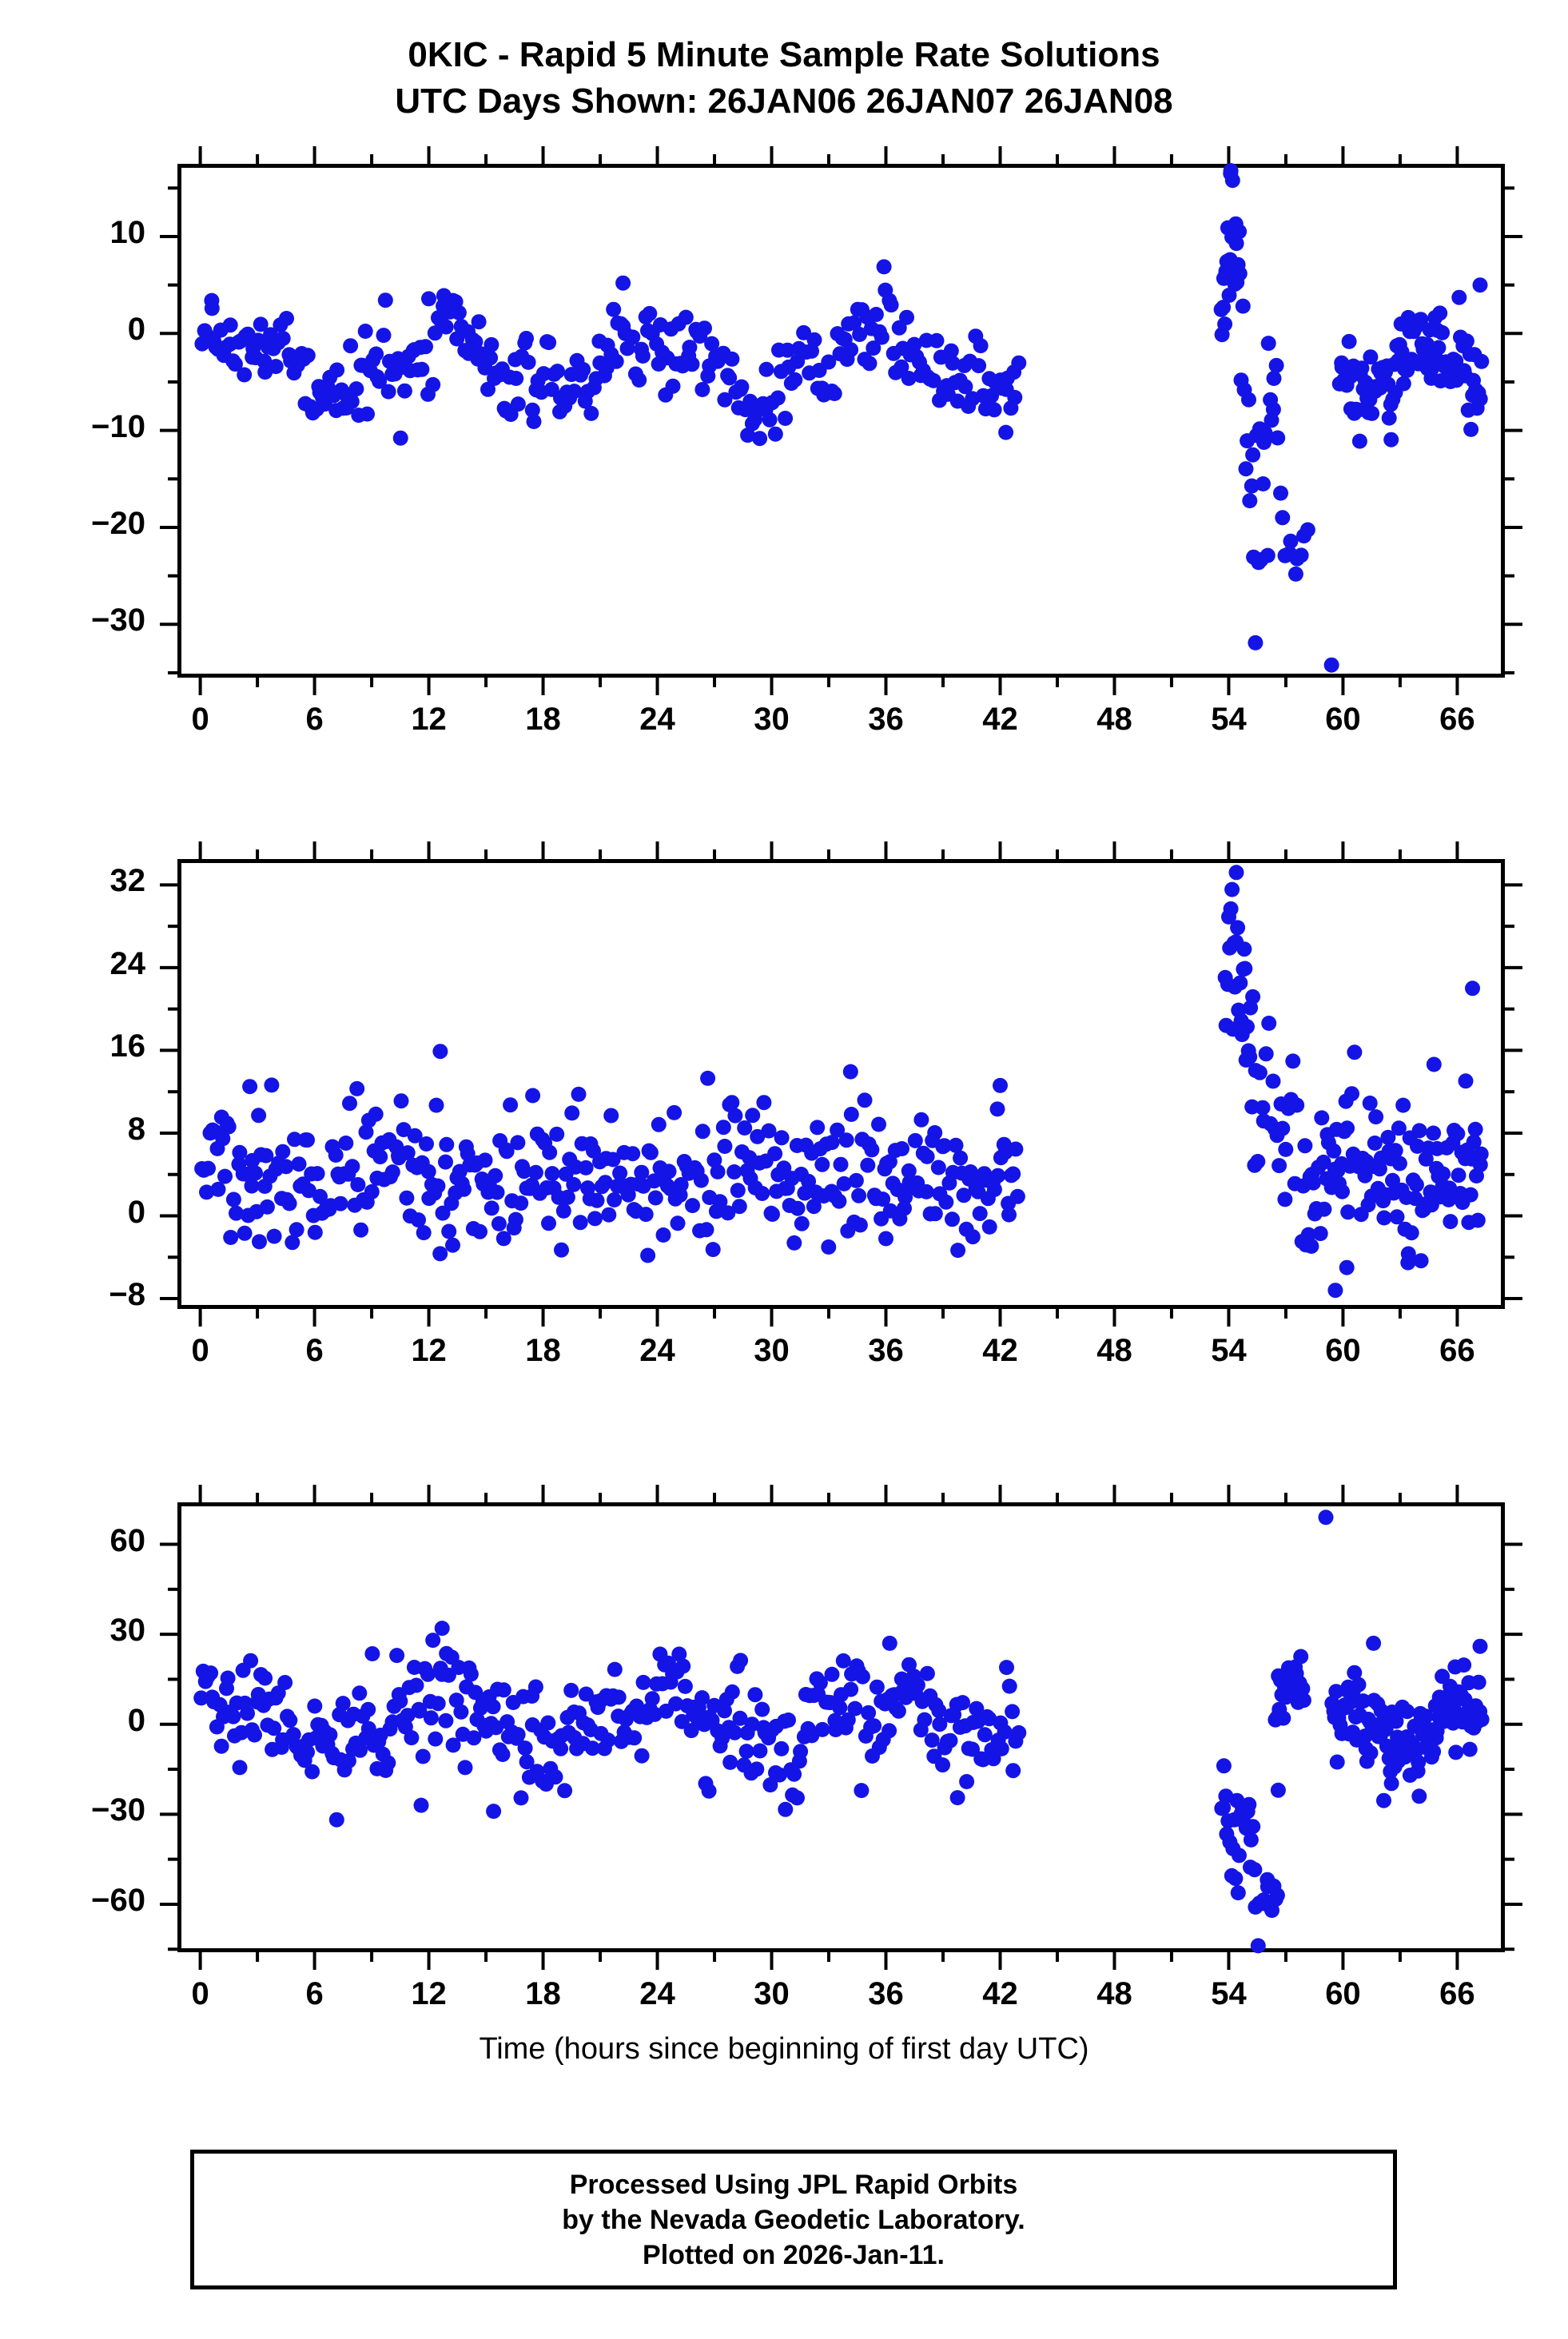  Describe the element at coordinates (794, 2254) in the screenshot. I see `footer-line-3: Plotted on 2026-Jan-11.` at that location.